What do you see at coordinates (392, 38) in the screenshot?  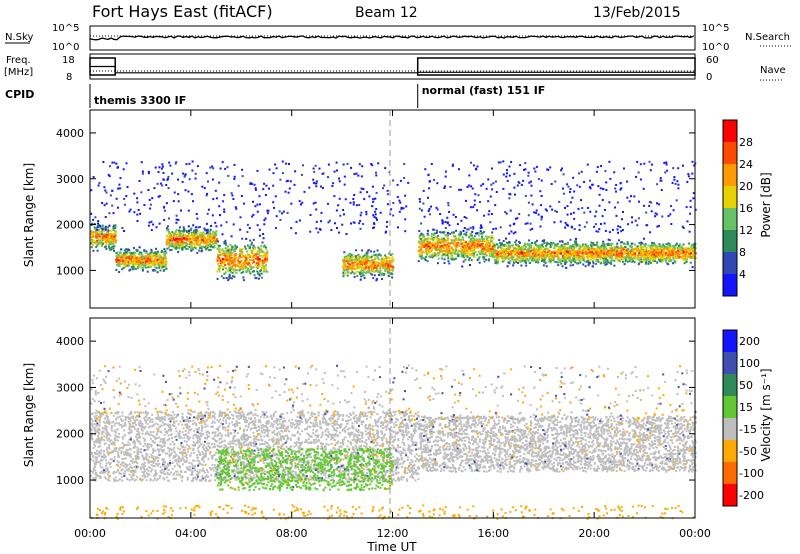 I see `noise-traces` at bounding box center [392, 38].